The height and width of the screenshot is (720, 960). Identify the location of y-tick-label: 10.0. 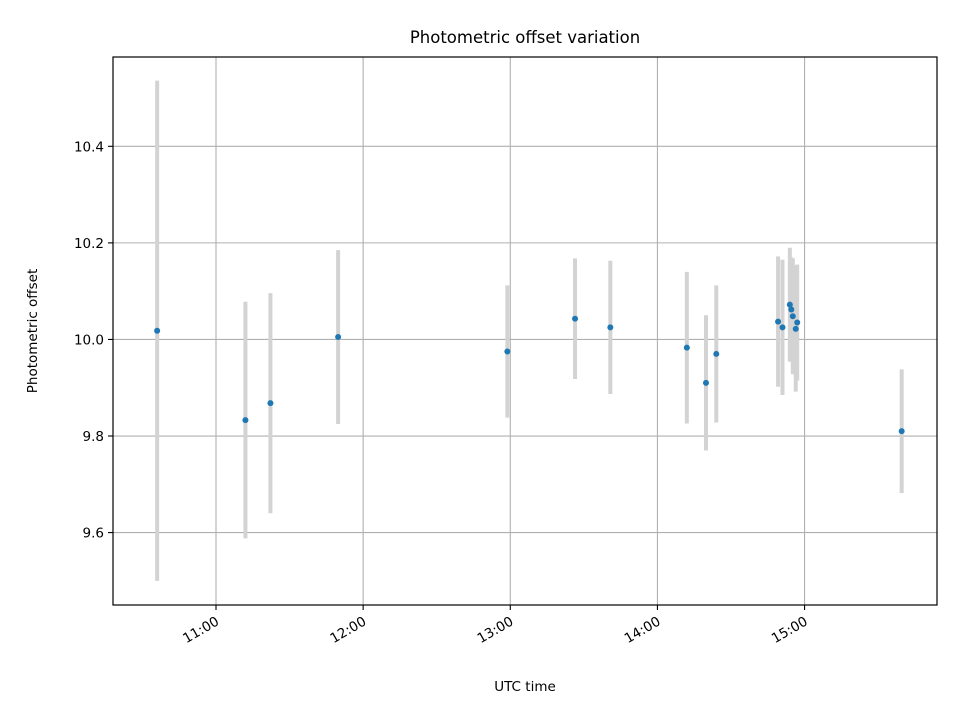
(89, 340).